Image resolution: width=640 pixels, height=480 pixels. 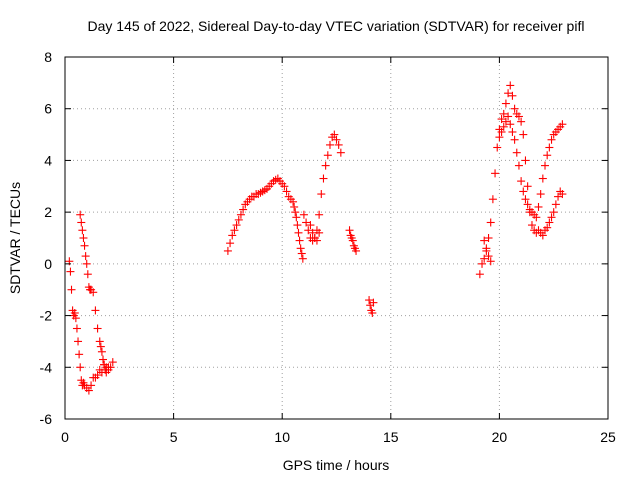 I want to click on x-tick-label: 0, so click(x=65, y=437).